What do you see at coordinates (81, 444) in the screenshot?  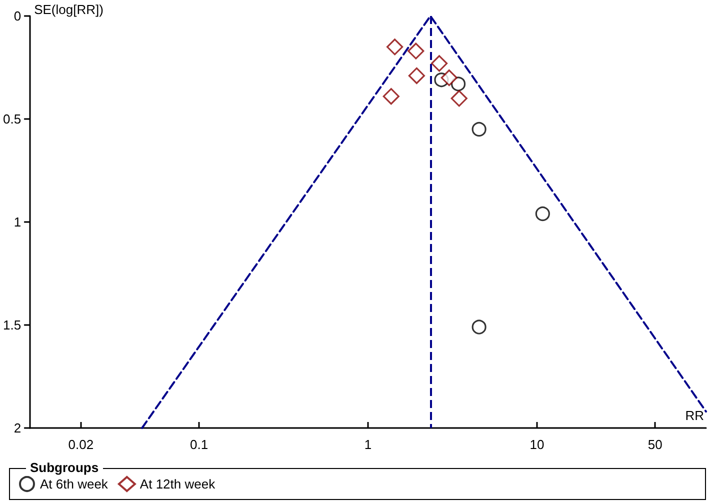 I see `x-tick-label: 0.02` at bounding box center [81, 444].